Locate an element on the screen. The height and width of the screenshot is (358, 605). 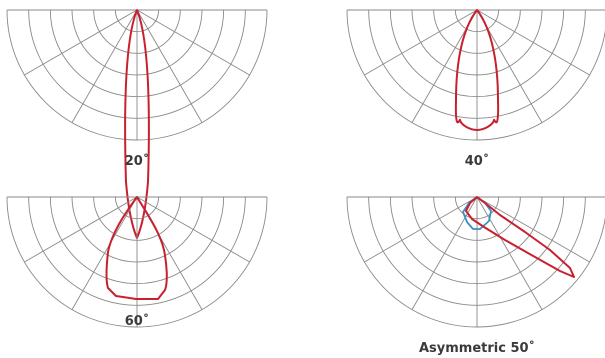
diagram-label: Asymmetric 50˚ is located at coordinates (477, 348).